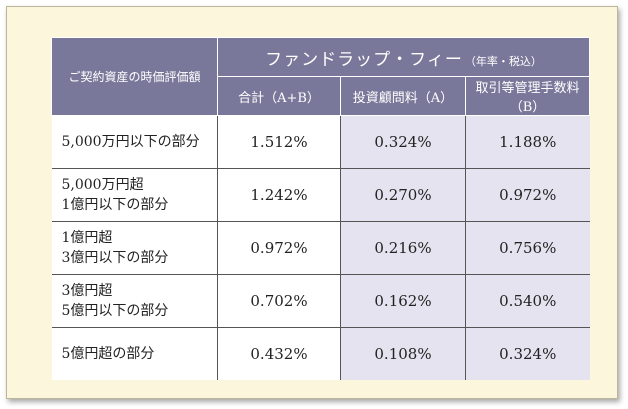 The height and width of the screenshot is (409, 628). I want to click on table-row: 5億円超の部分 0.432% 0.108% 0.324%, so click(320, 353).